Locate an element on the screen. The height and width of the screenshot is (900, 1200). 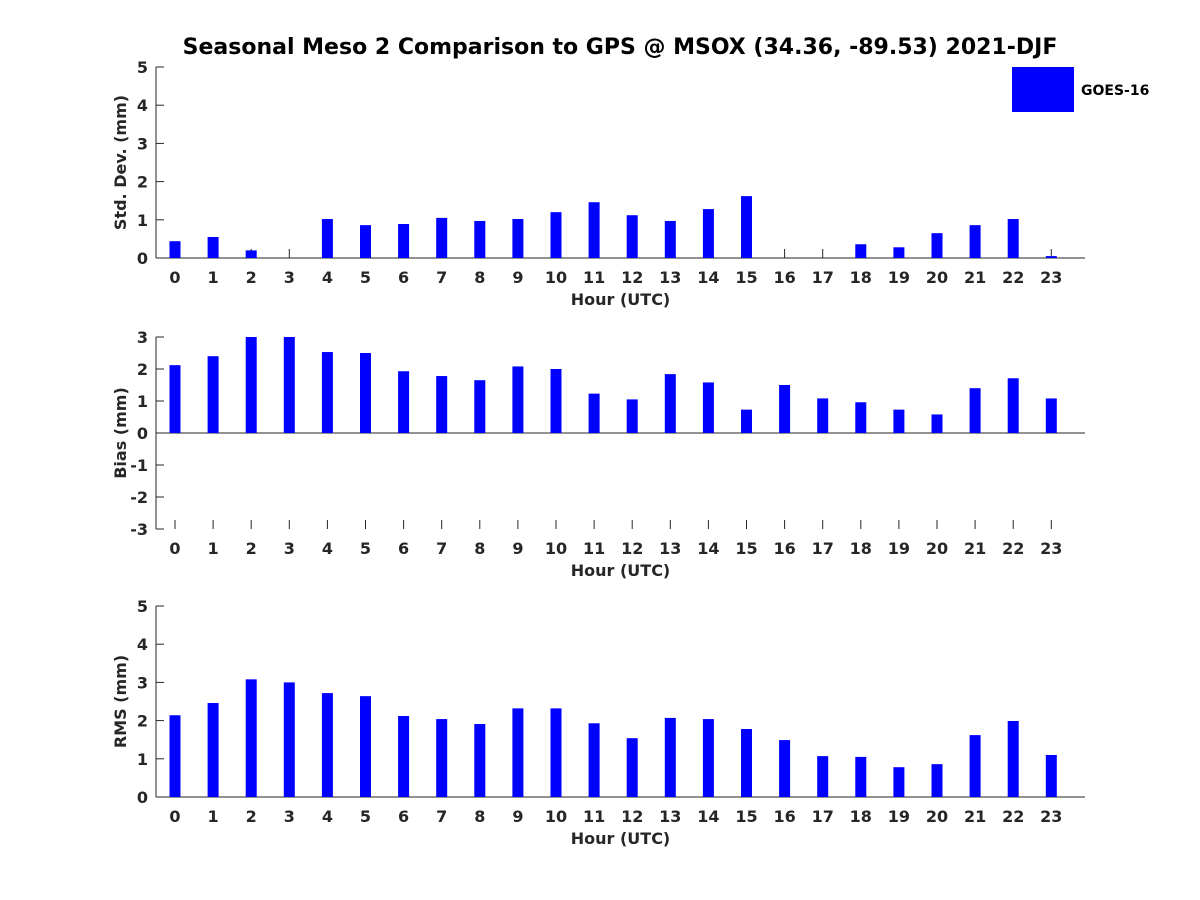
legend-swatch is located at coordinates (1043, 89).